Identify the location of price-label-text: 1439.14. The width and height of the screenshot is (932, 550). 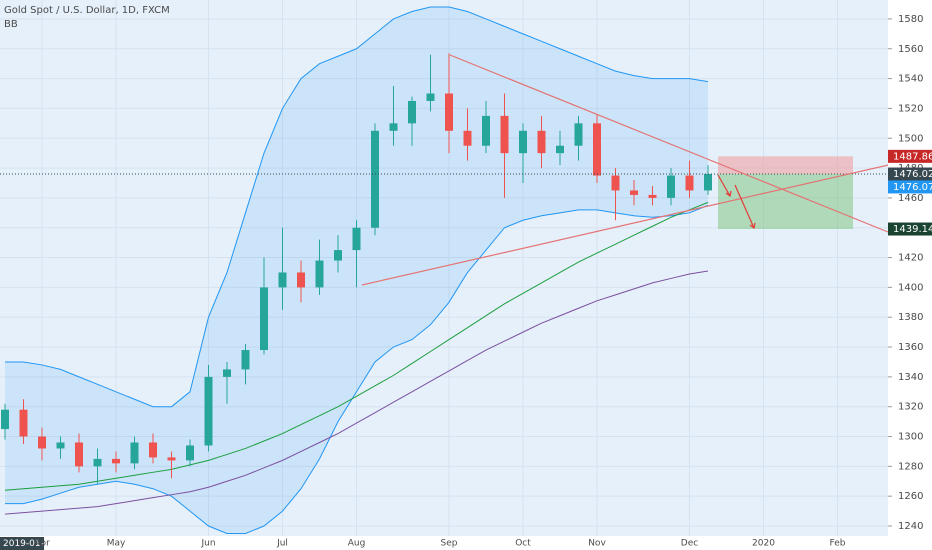
(912, 229).